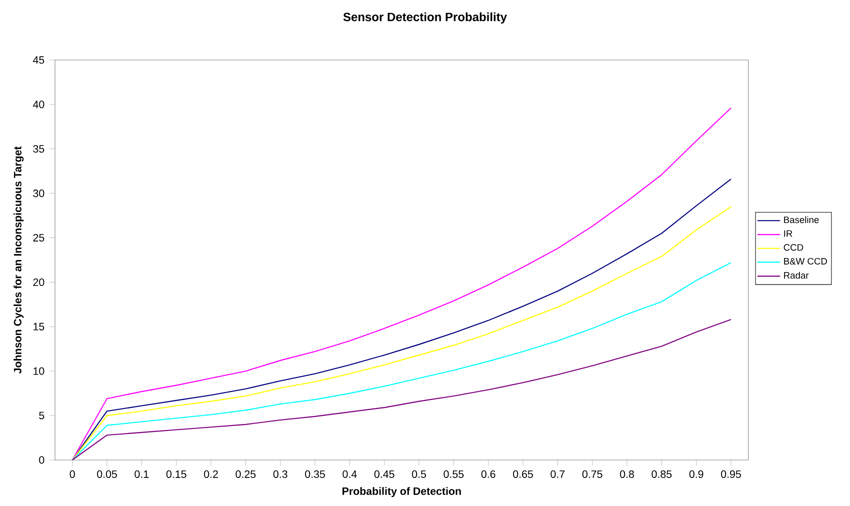  I want to click on y-tick-label: 10, so click(39, 371).